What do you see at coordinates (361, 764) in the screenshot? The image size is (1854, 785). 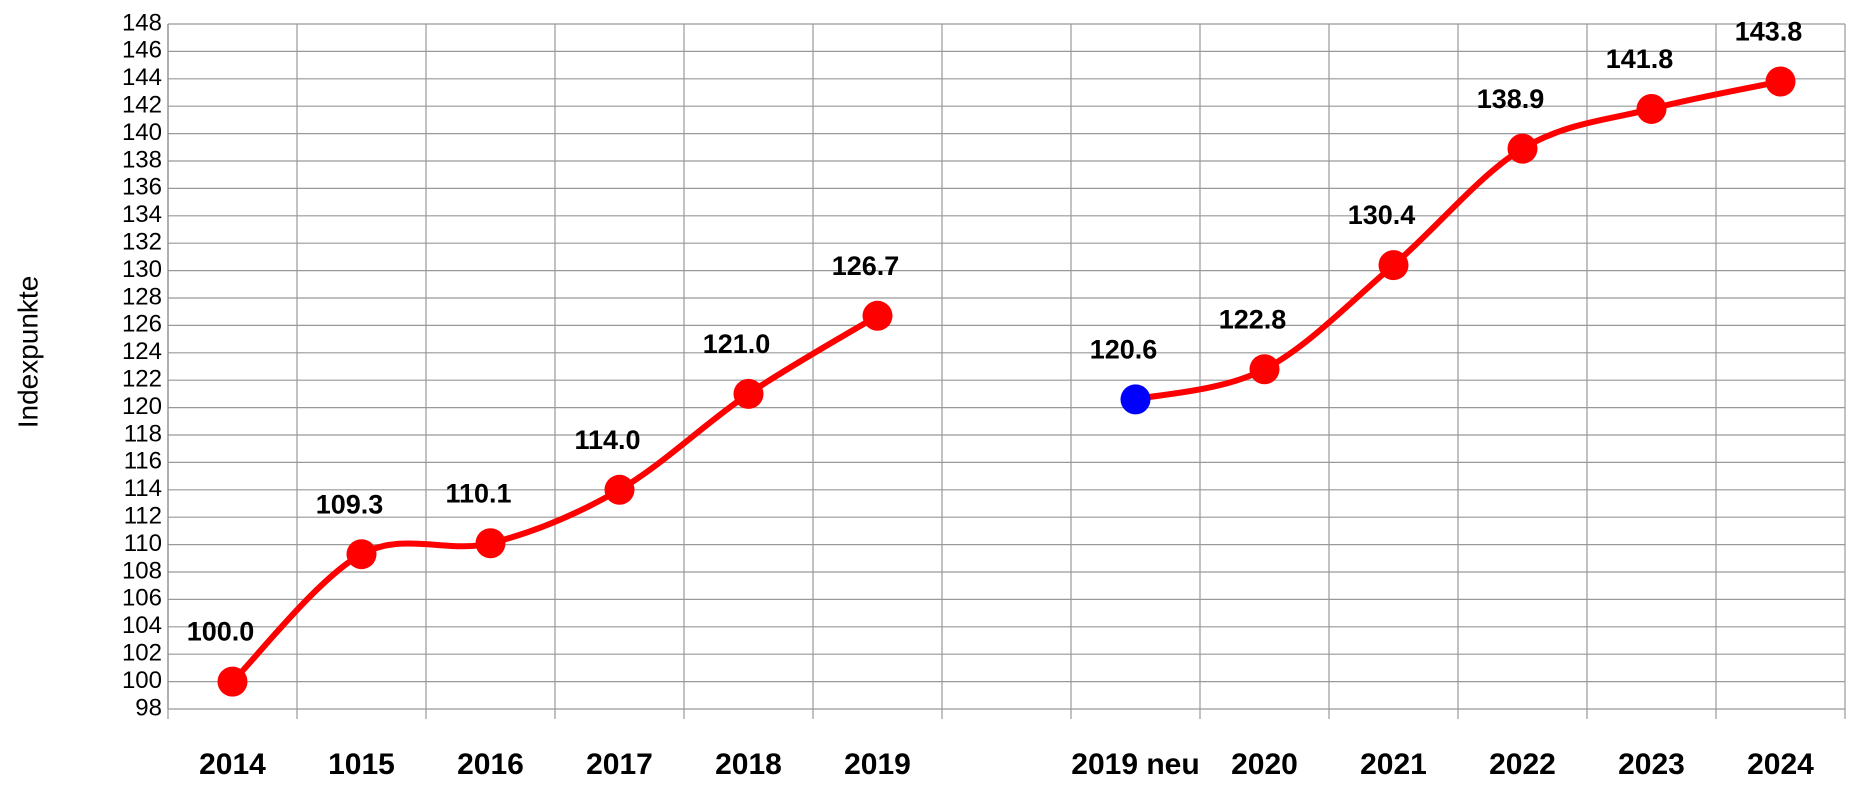 I see `x-tick-label: 1015` at bounding box center [361, 764].